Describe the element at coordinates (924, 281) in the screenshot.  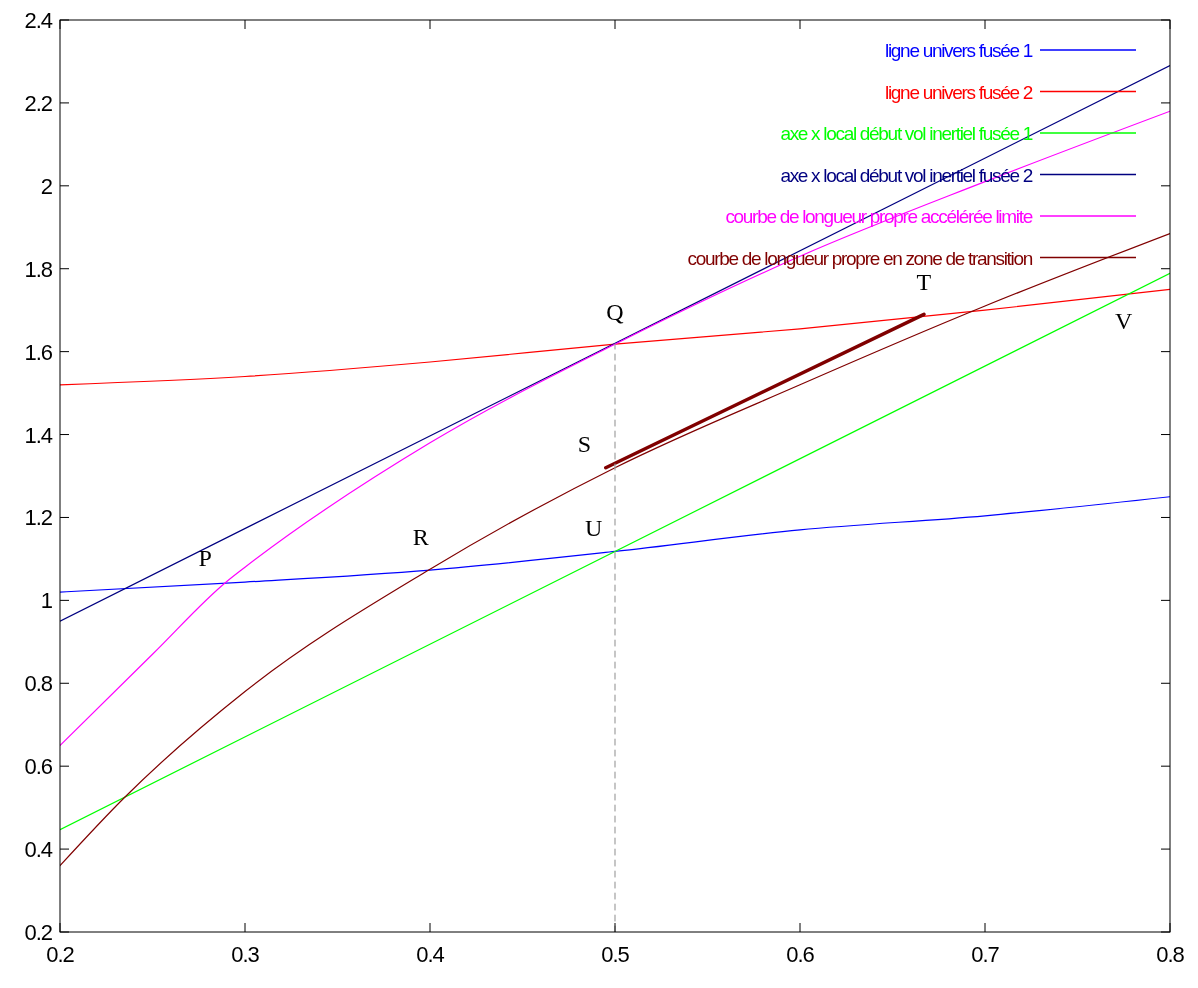
I see `annotation: T` at that location.